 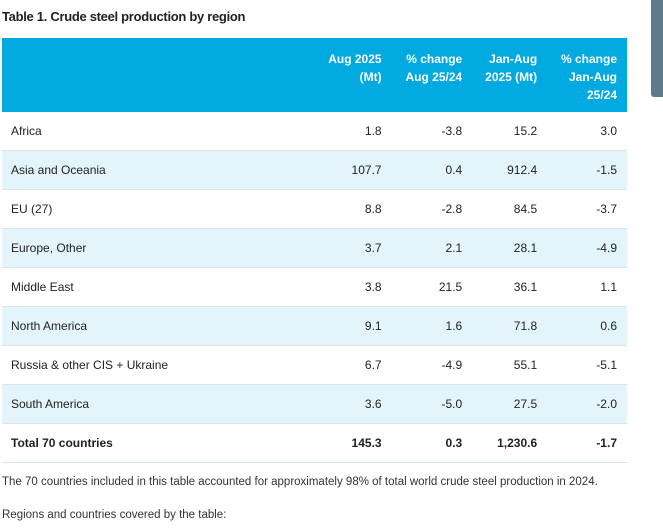 What do you see at coordinates (158, 326) in the screenshot?
I see `region-cell: North America` at bounding box center [158, 326].